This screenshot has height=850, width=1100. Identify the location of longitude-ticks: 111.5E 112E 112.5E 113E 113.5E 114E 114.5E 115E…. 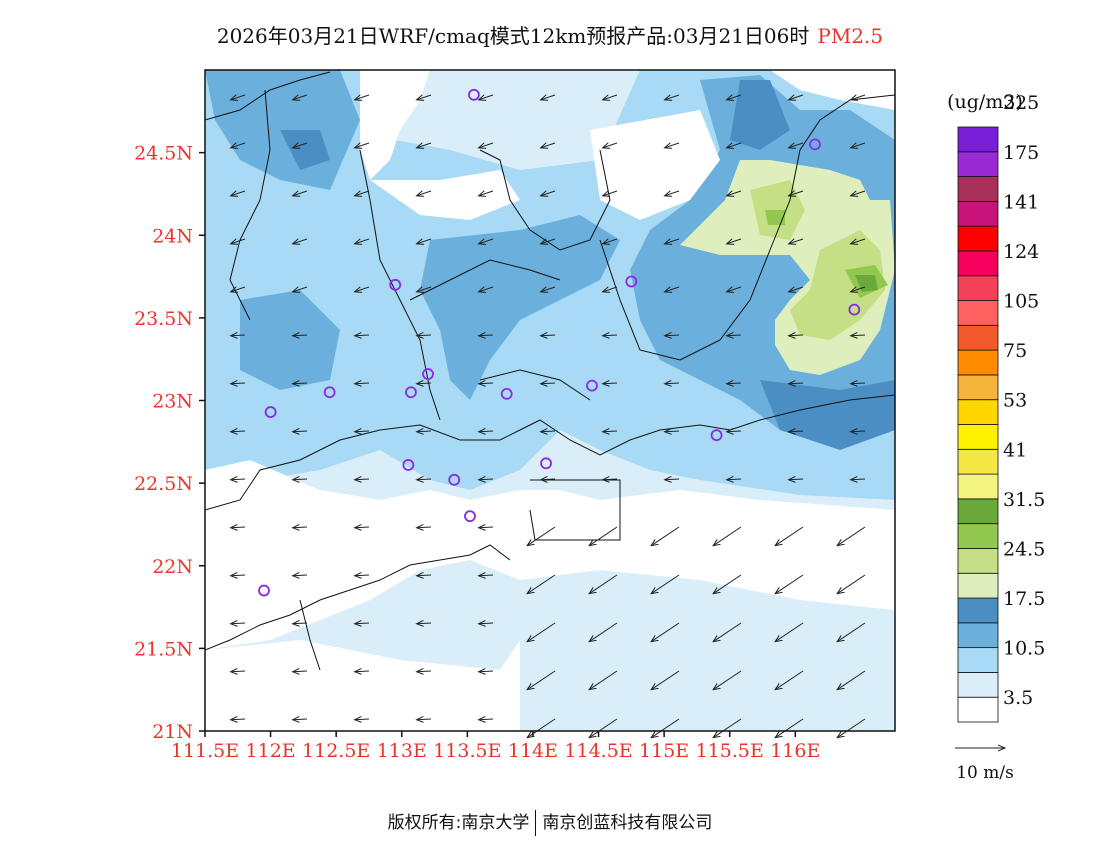
(495, 746).